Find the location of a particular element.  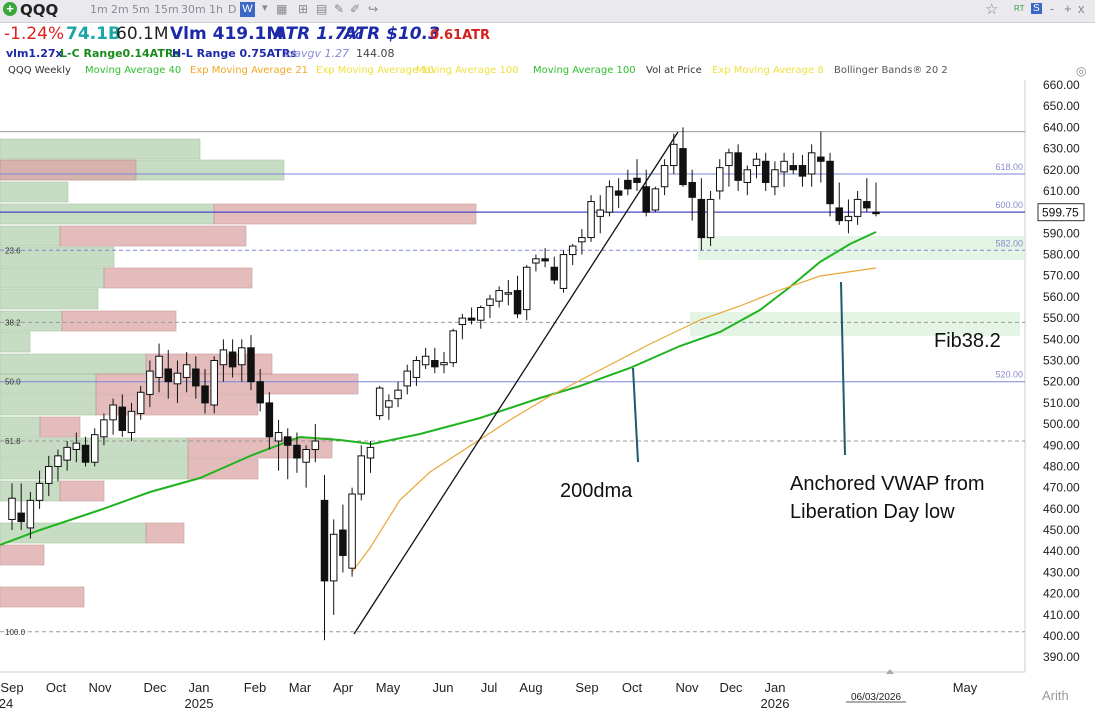

edit-icon: ✐ is located at coordinates (355, 9).